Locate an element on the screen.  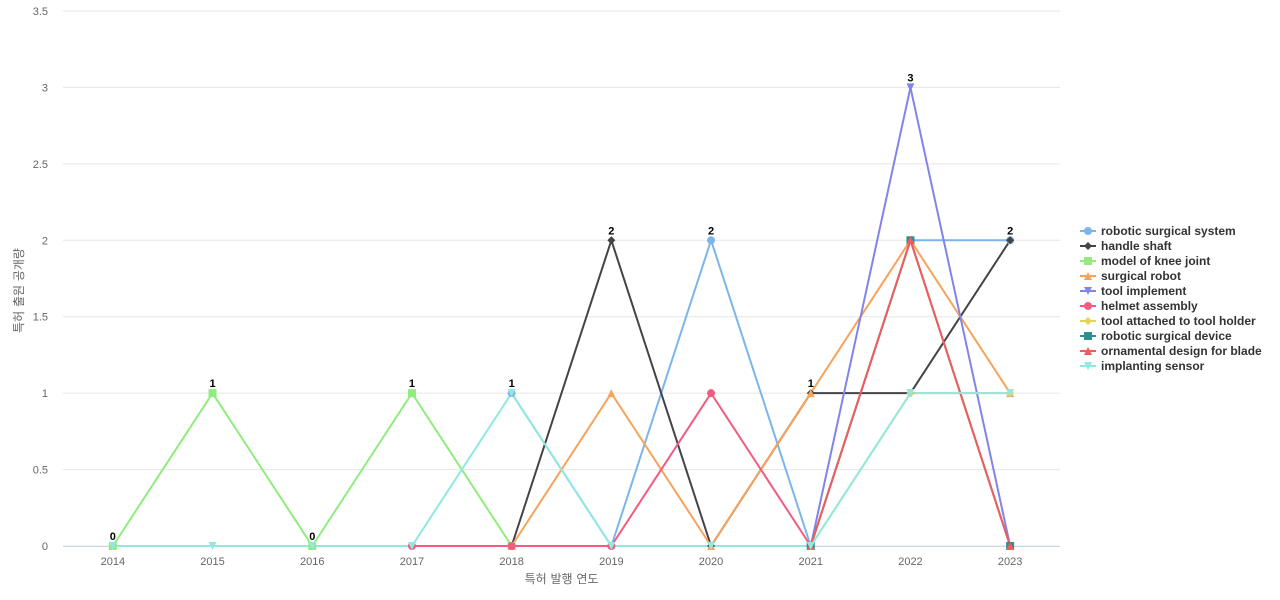
y-tick-label: 1.5 is located at coordinates (40, 318).